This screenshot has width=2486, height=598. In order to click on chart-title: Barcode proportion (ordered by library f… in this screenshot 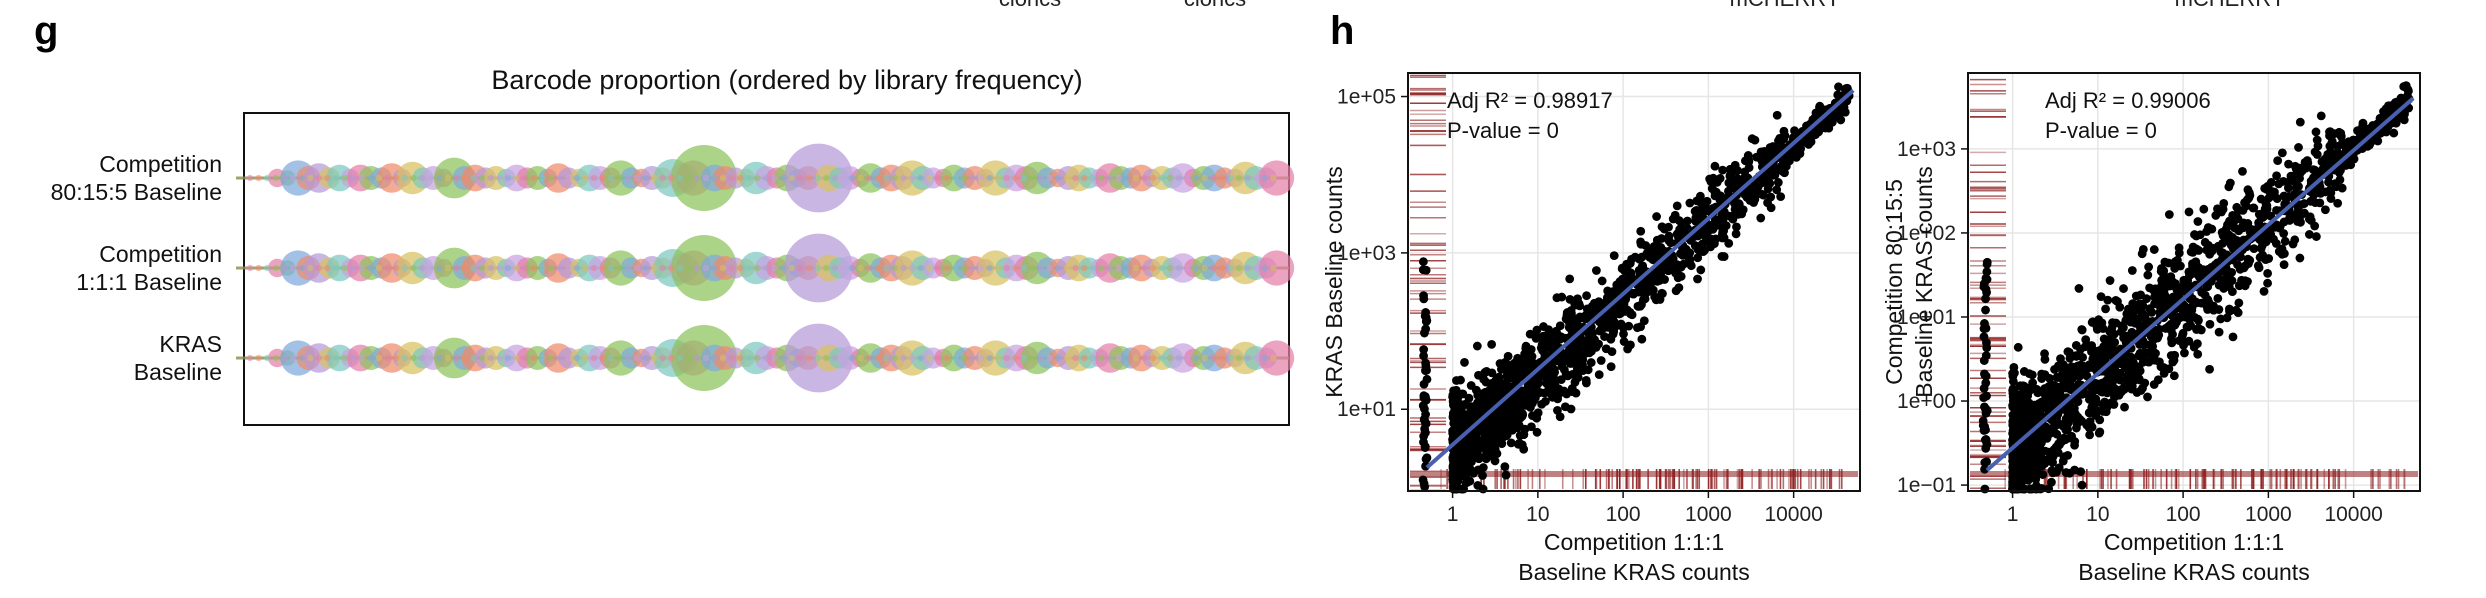, I will do `click(786, 80)`.